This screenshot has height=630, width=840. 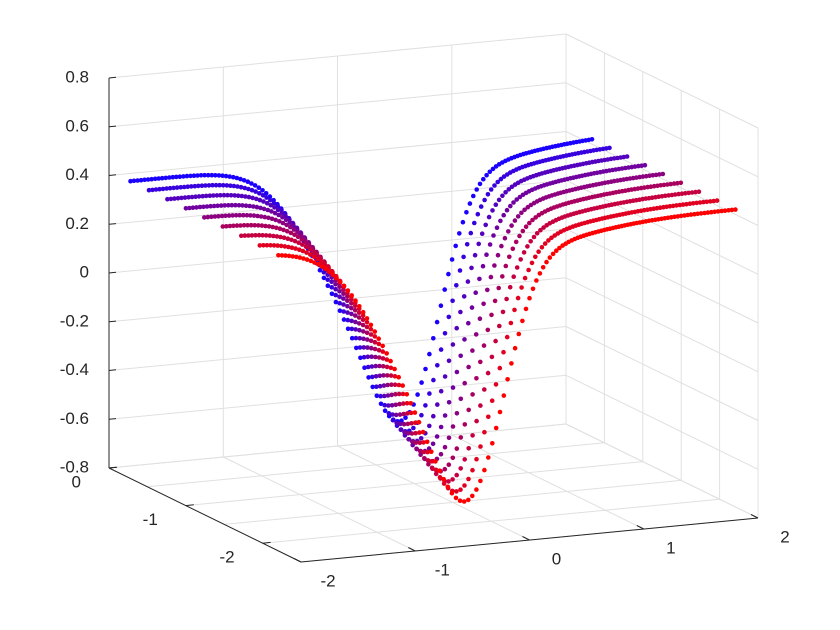 What do you see at coordinates (74, 466) in the screenshot?
I see `z-tick-label: -0.8` at bounding box center [74, 466].